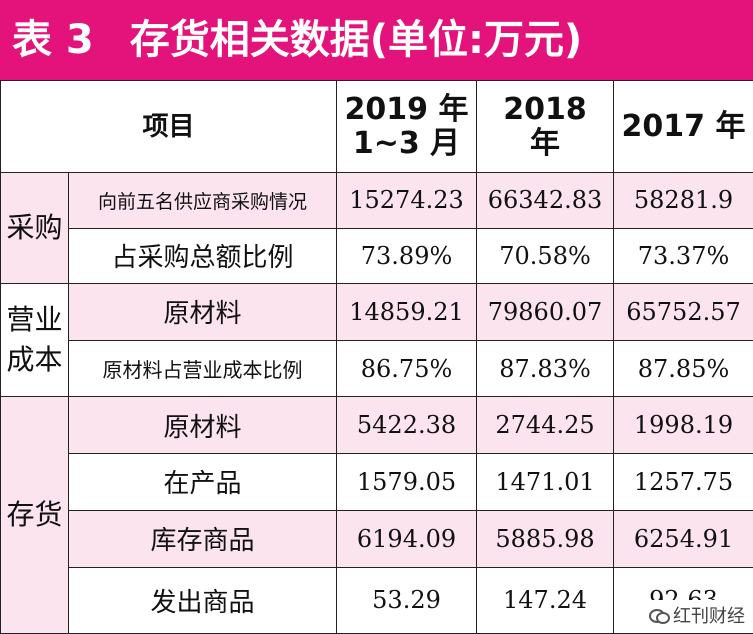  What do you see at coordinates (407, 368) in the screenshot?
I see `cell-2019: 86.75%` at bounding box center [407, 368].